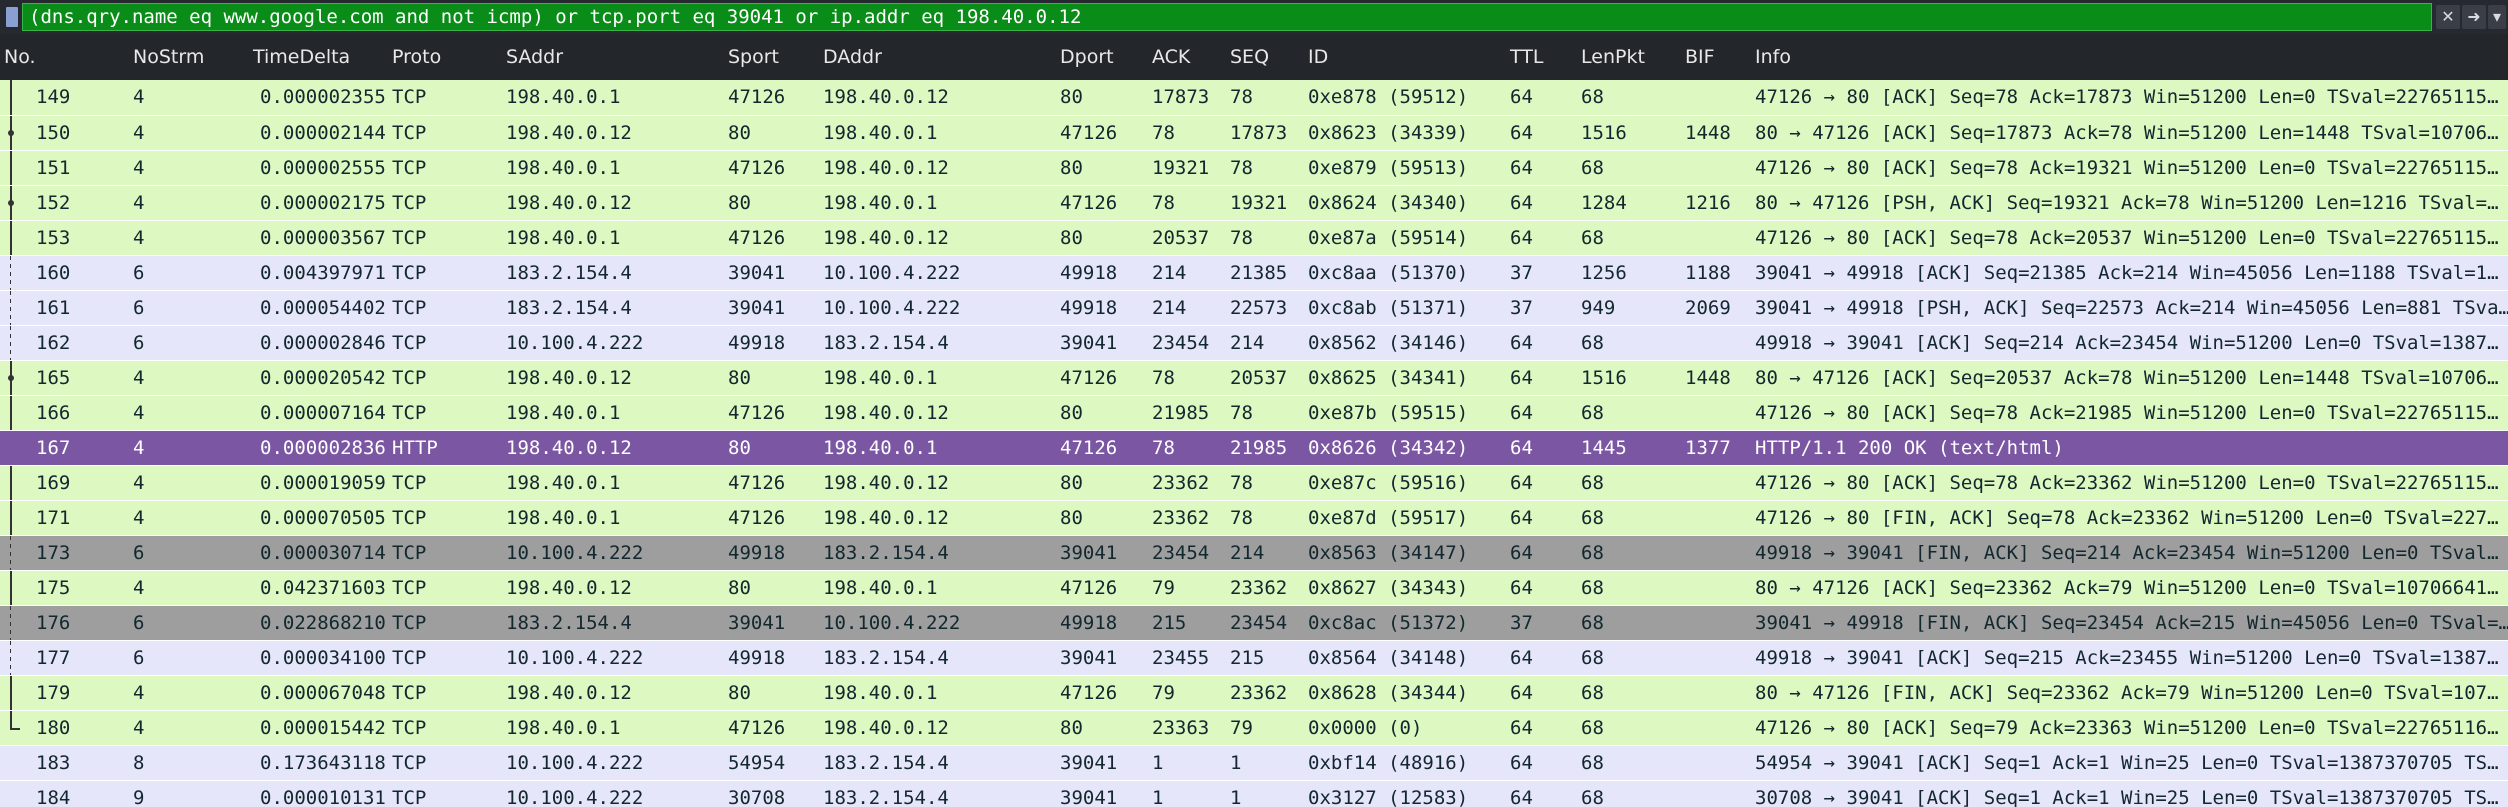 The height and width of the screenshot is (807, 2508). What do you see at coordinates (1181, 97) in the screenshot?
I see `cell-ack: 17873` at bounding box center [1181, 97].